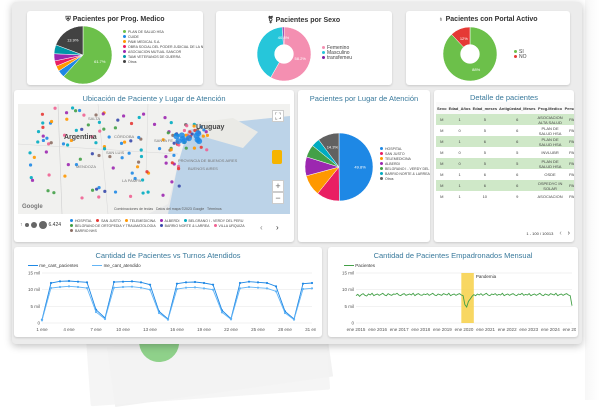 The height and width of the screenshot is (407, 600). What do you see at coordinates (134, 209) in the screenshot?
I see `shortcuts-link: Combinaciones de teclas` at bounding box center [134, 209].